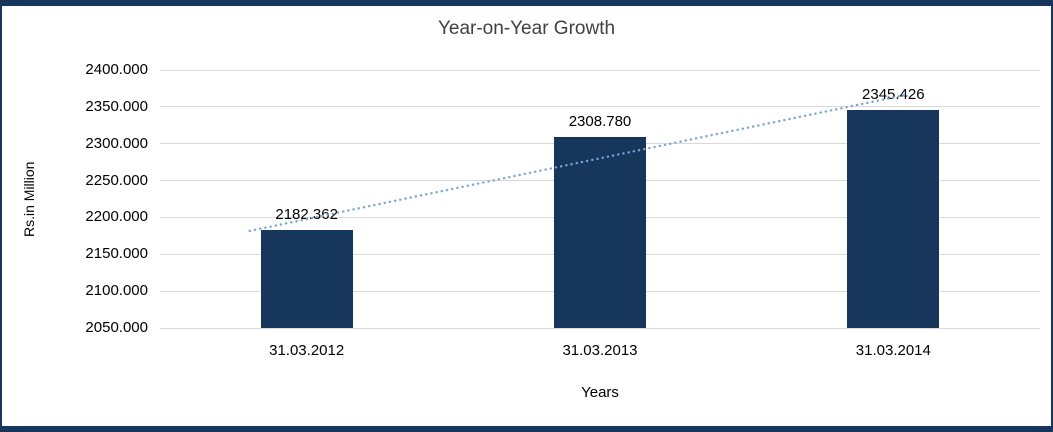 The height and width of the screenshot is (432, 1053). I want to click on bar-data-label: 2345.426, so click(893, 95).